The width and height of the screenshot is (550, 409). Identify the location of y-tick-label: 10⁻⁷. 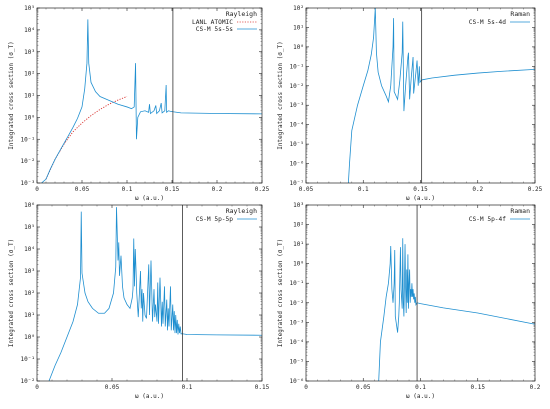
(297, 183).